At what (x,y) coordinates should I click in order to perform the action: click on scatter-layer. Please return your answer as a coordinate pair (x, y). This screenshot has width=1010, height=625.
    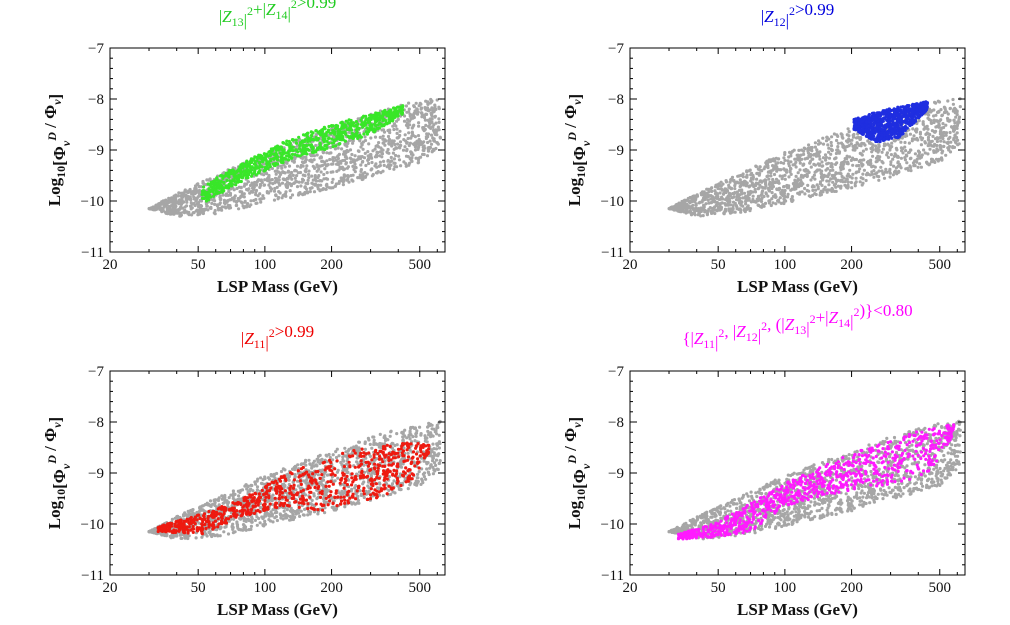
    Looking at the image, I should click on (294, 157).